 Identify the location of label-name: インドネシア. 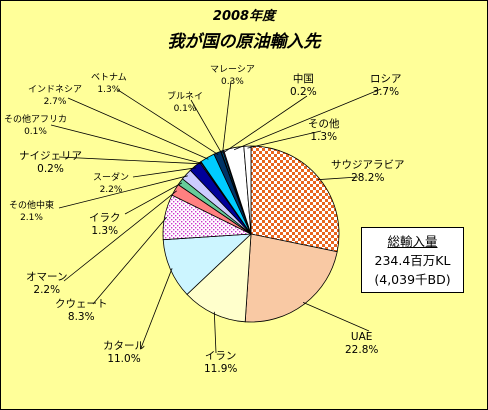
(55, 90).